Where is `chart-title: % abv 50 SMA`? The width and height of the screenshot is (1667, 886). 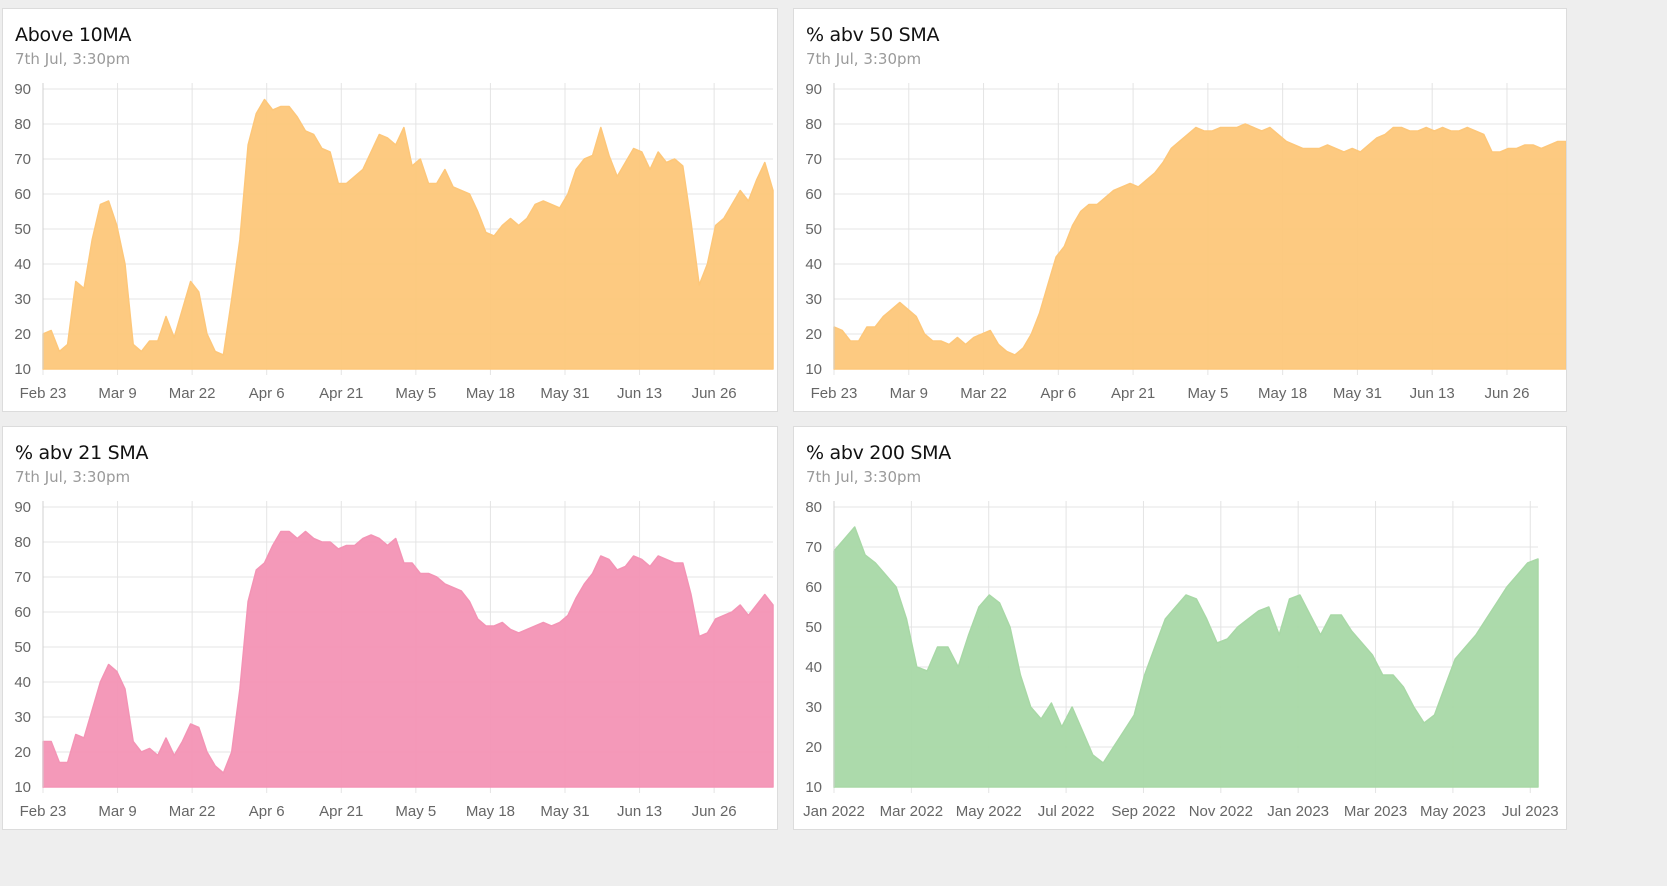 chart-title: % abv 50 SMA is located at coordinates (873, 35).